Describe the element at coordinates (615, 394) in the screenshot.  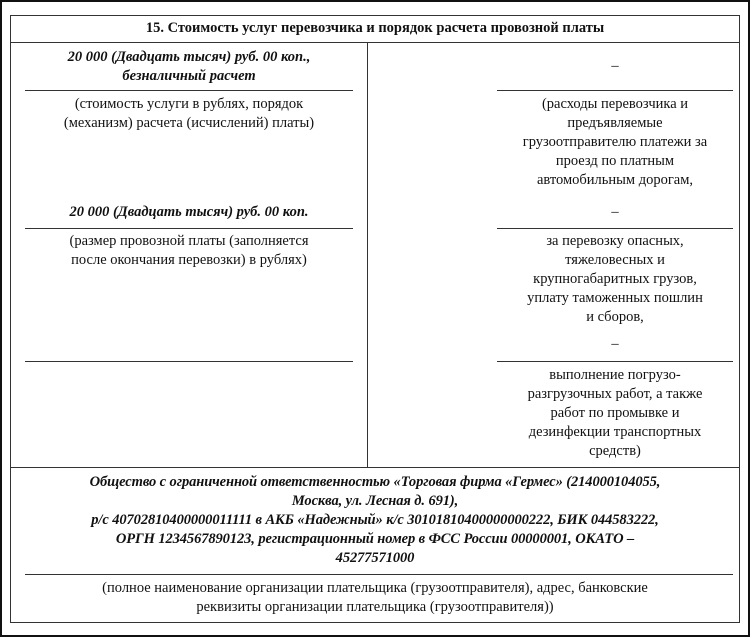
I see `line: разгрузочных работ, а также` at that location.